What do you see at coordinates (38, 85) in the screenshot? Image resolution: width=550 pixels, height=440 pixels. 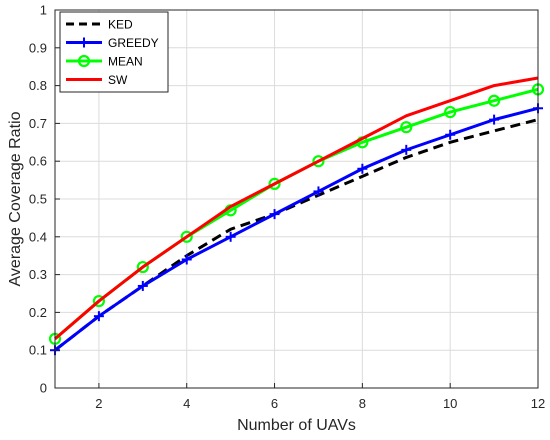 I see `y-tick-label: 0.8` at bounding box center [38, 85].